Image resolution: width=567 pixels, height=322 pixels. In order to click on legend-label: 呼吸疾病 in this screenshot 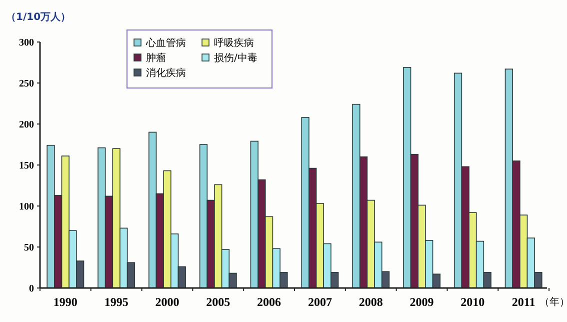, I will do `click(234, 43)`.